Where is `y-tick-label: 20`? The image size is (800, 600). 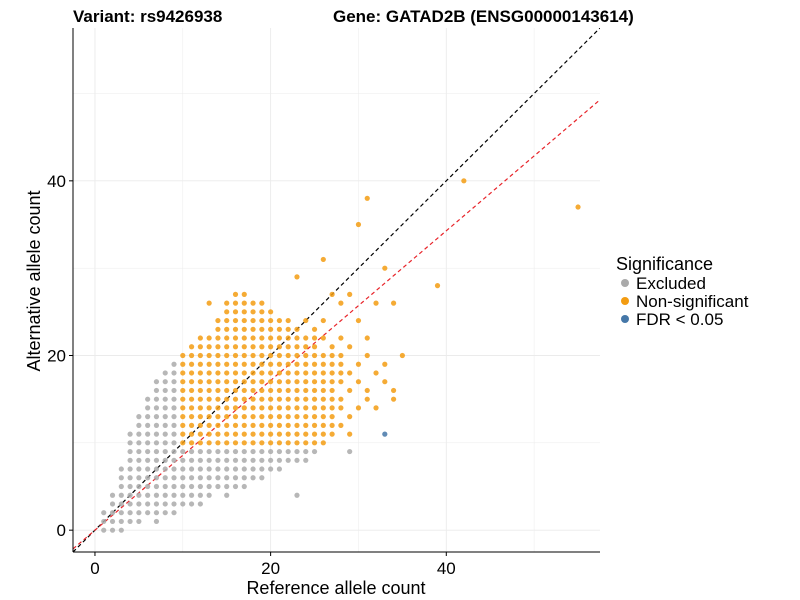 y-tick-label: 20 is located at coordinates (56, 356).